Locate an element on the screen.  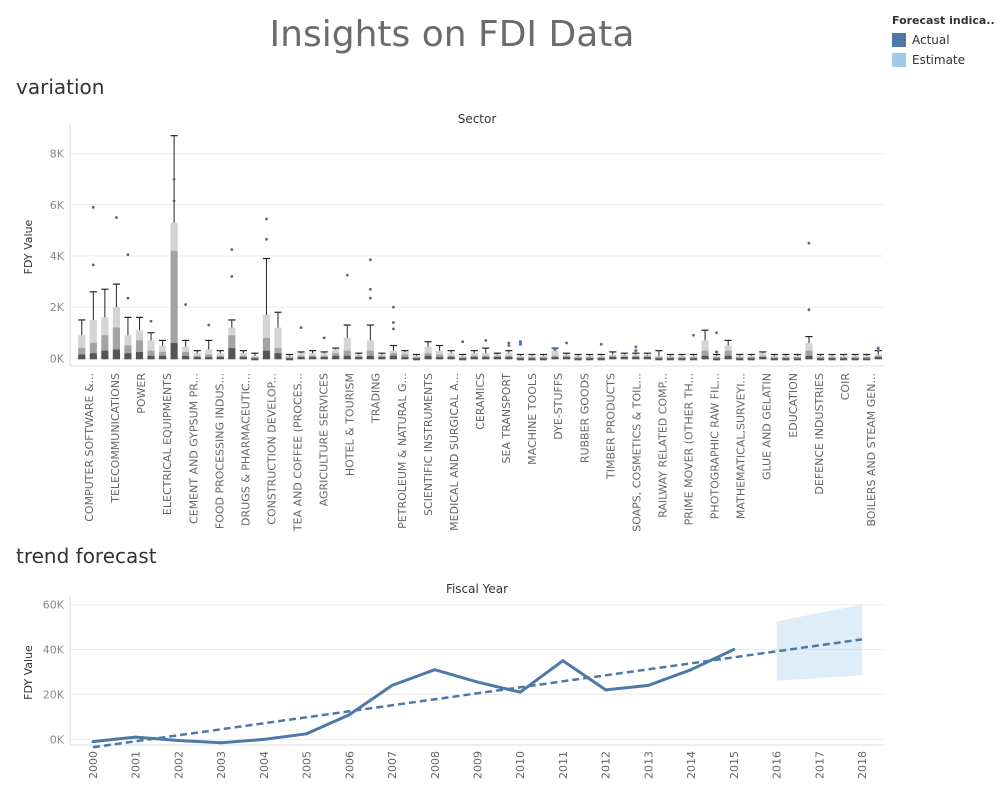
legend-item-actual: Actual is located at coordinates (946, 40).